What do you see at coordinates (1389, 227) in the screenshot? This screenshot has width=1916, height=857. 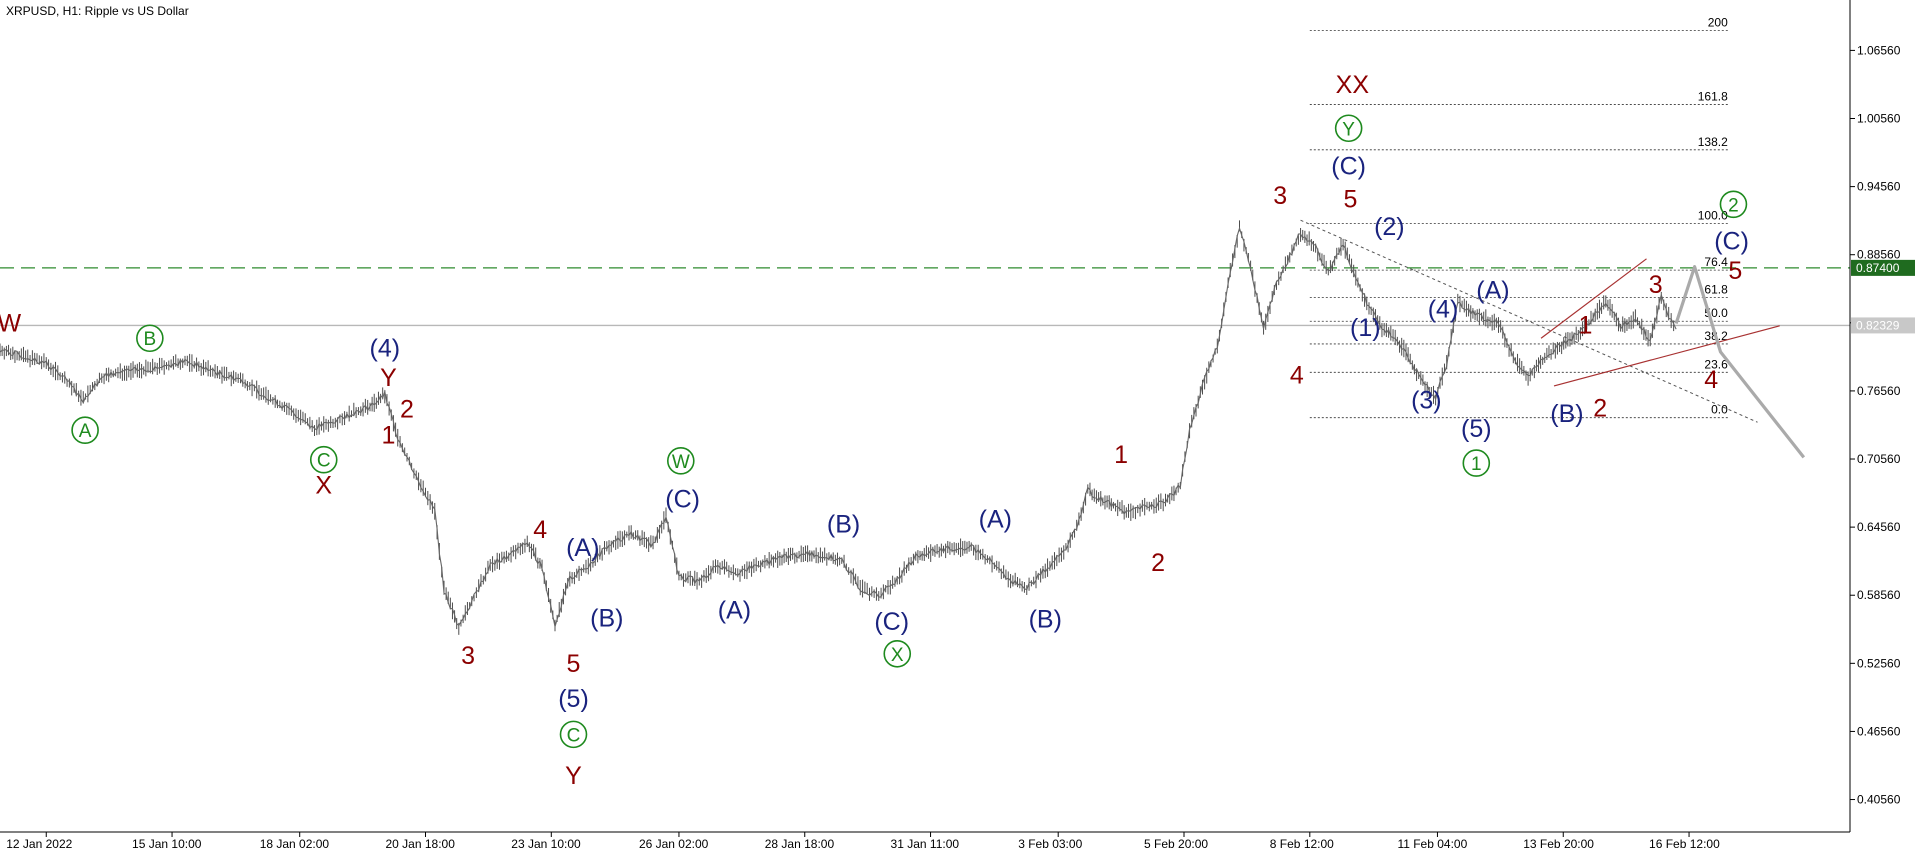 I see `wave-label: (2)` at bounding box center [1389, 227].